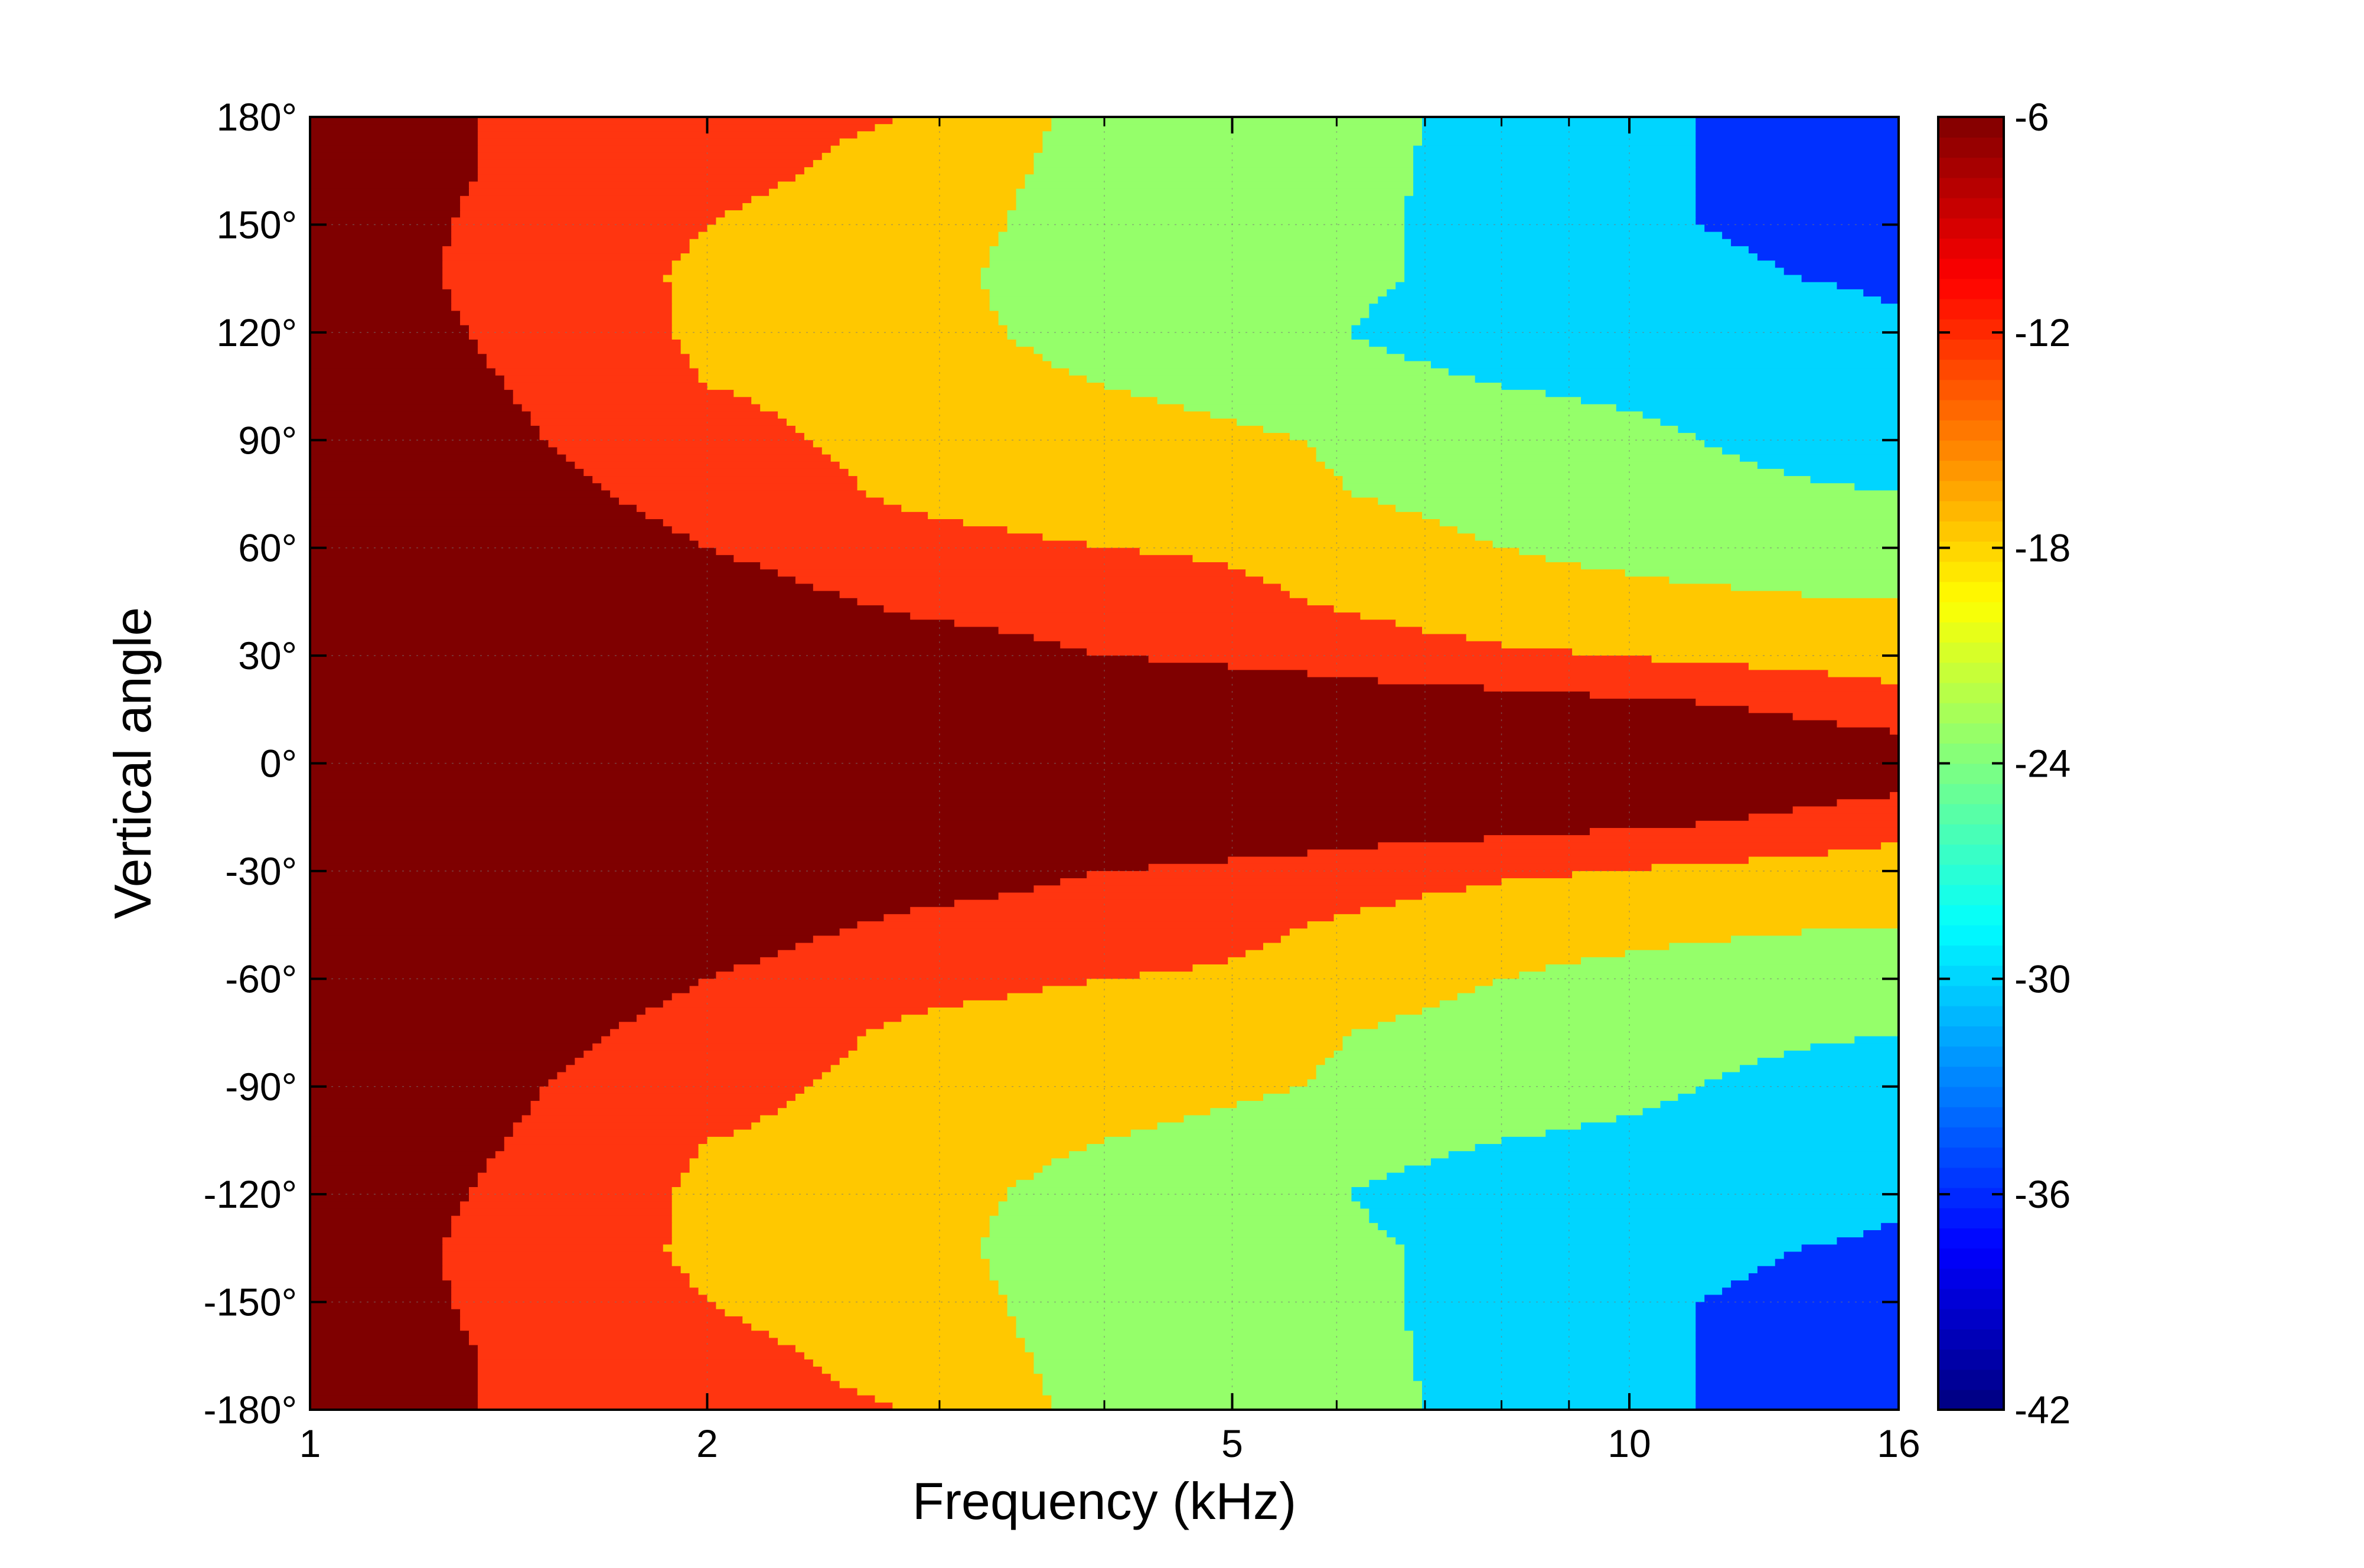 Image resolution: width=2364 pixels, height=1568 pixels. What do you see at coordinates (268, 440) in the screenshot?
I see `y-tick-label: 90°` at bounding box center [268, 440].